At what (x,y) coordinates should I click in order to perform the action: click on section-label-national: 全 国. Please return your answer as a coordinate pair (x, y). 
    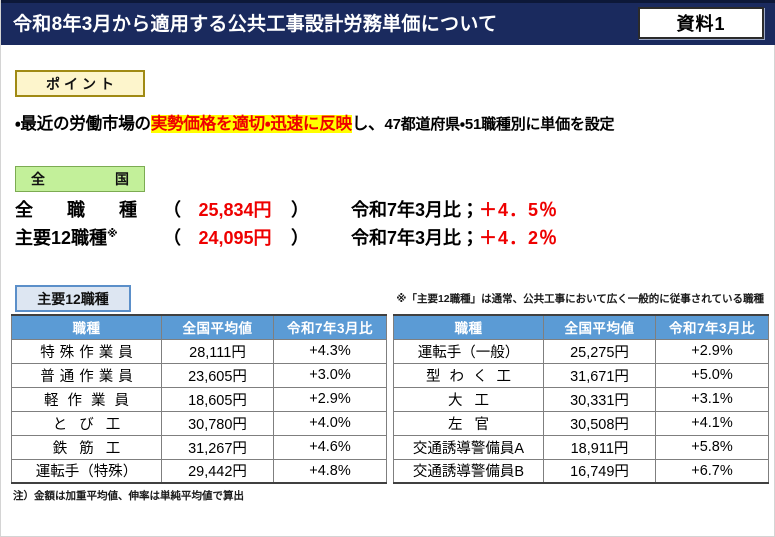
    Looking at the image, I should click on (80, 179).